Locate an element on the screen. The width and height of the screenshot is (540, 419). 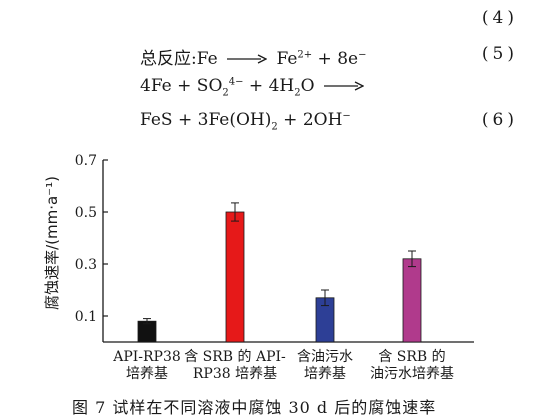
equation-6-line2: FeS + 3Fe(OH)2 + 2OH− is located at coordinates (245, 121).